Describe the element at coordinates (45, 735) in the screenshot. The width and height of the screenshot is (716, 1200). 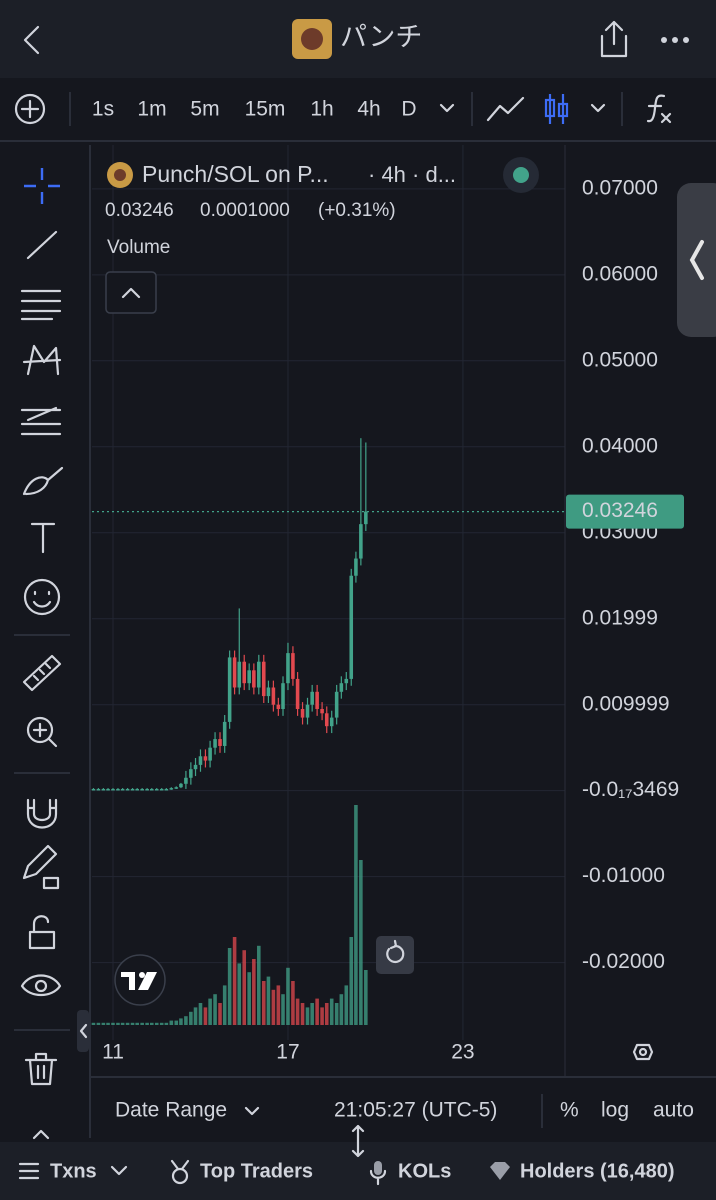
I see `zoom-icon` at that location.